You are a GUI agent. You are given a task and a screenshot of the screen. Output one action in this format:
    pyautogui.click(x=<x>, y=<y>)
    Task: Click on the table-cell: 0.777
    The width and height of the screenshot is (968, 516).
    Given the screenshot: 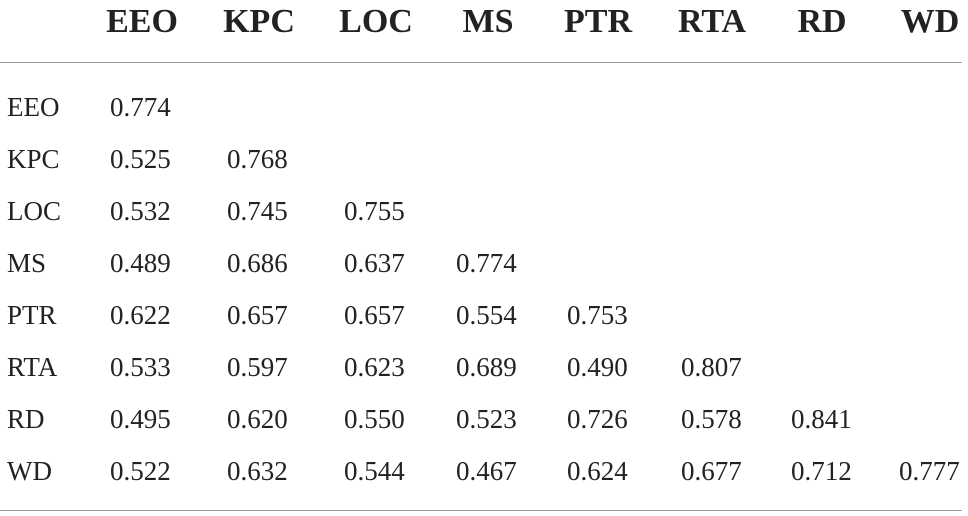 What is the action you would take?
    pyautogui.click(x=929, y=471)
    